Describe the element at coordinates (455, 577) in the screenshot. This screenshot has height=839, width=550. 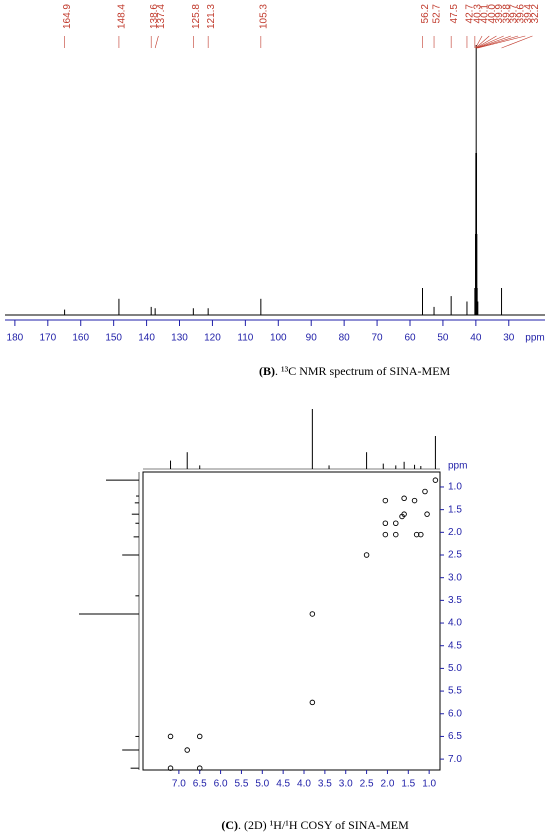
I see `y-tick-label: 3.0` at that location.